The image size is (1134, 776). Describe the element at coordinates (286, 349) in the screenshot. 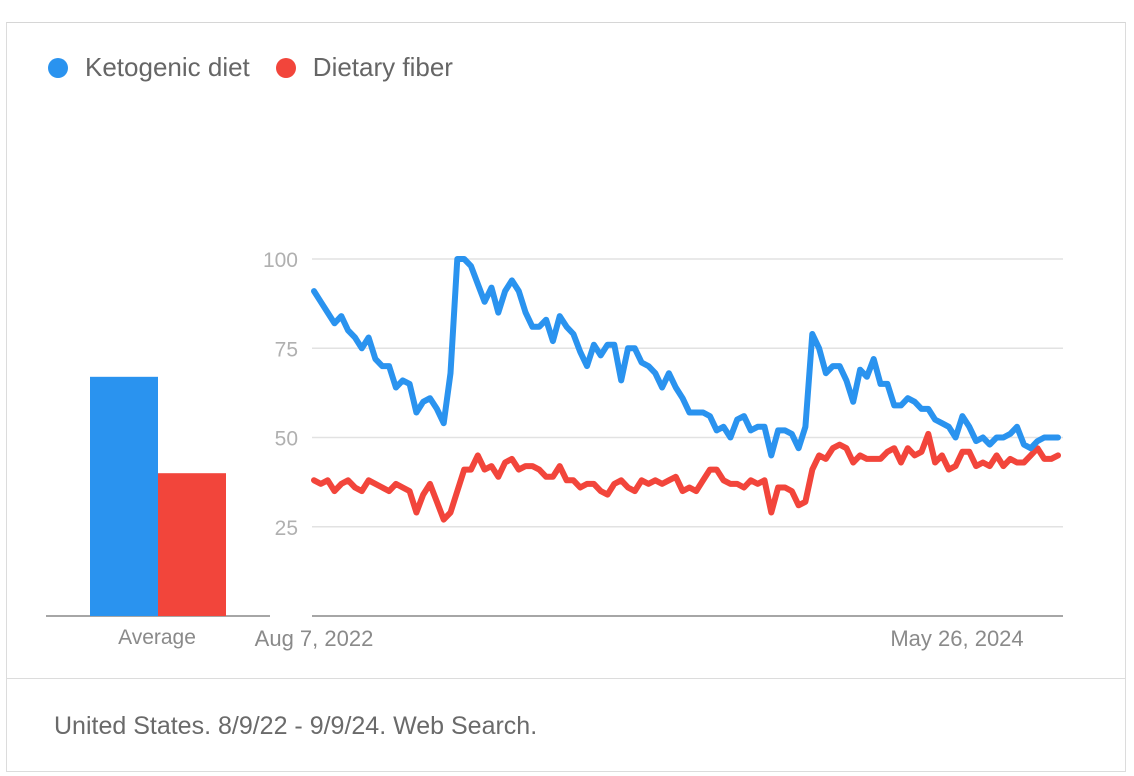

I see `y-tick-label: 75` at that location.